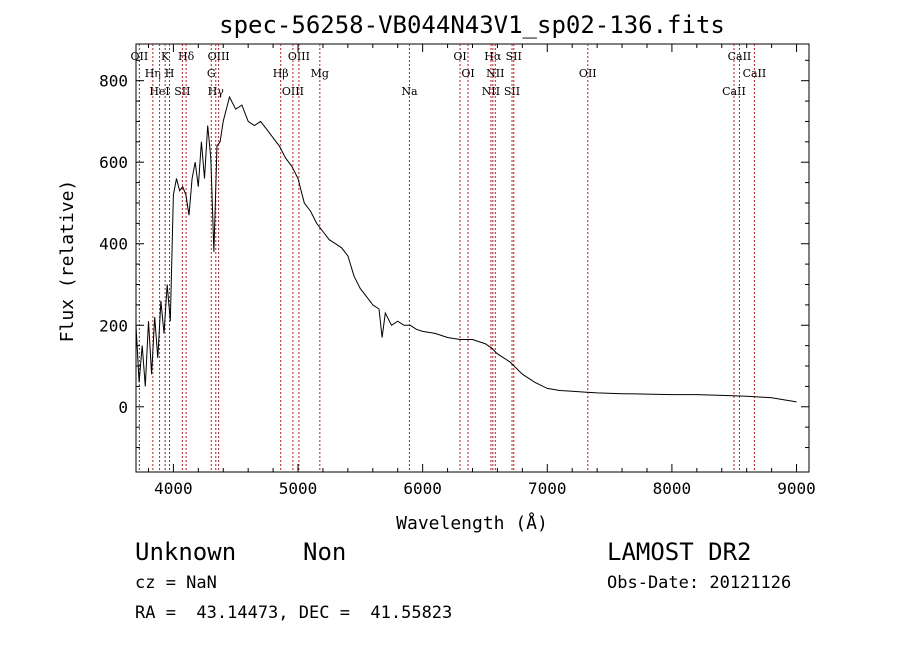  What do you see at coordinates (325, 552) in the screenshot?
I see `object-subclass: Non` at bounding box center [325, 552].